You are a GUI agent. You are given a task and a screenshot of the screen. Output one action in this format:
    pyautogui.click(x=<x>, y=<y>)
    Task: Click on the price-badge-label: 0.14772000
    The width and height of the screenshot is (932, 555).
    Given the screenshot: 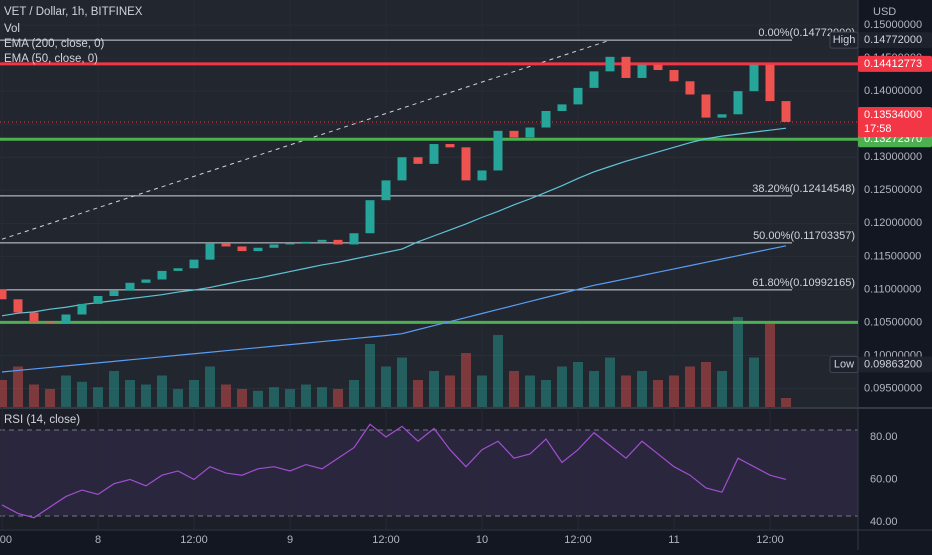 What is the action you would take?
    pyautogui.click(x=893, y=40)
    